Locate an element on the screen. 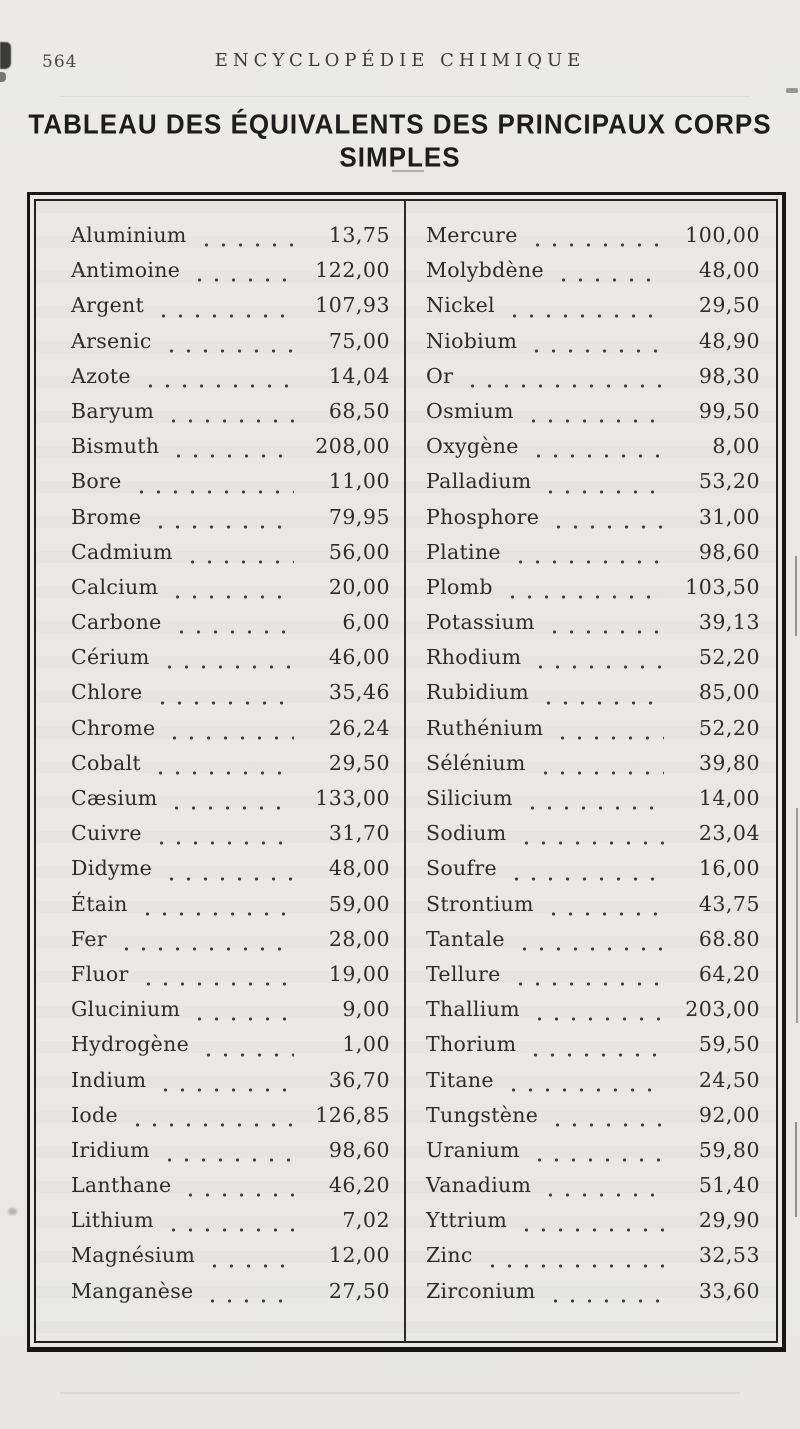 The image size is (800, 1429). table-row: Platine 98,60 is located at coordinates (593, 557).